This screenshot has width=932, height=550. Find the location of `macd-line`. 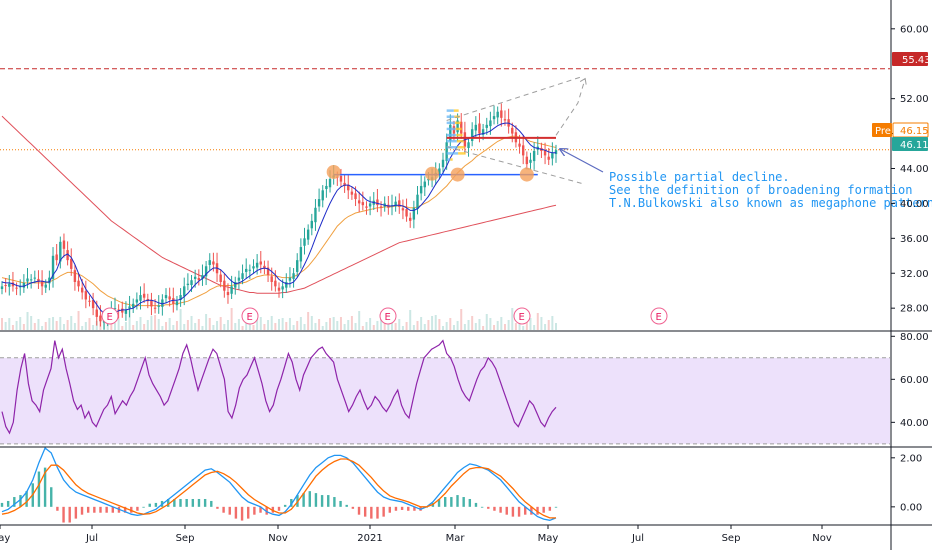

macd-line is located at coordinates (279, 483).